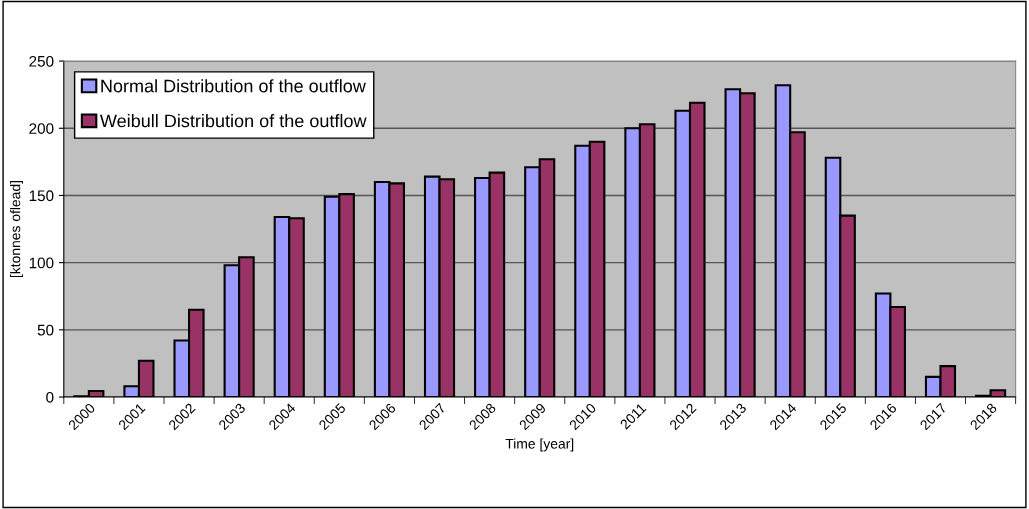 The image size is (1029, 509). What do you see at coordinates (41, 61) in the screenshot?
I see `y-tick-label: 250` at bounding box center [41, 61].